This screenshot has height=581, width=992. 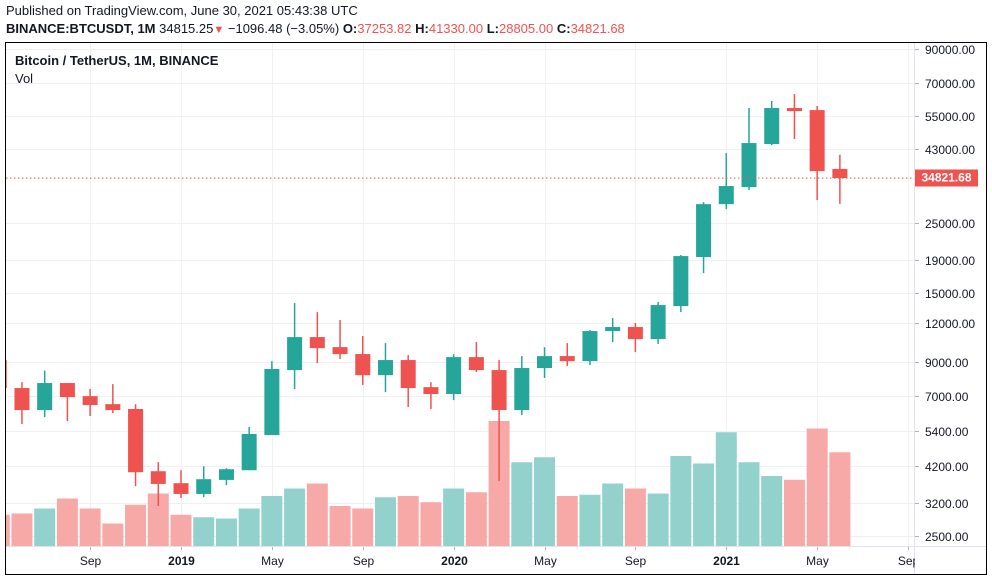 What do you see at coordinates (186, 28) in the screenshot?
I see `last-price: 34815.25` at bounding box center [186, 28].